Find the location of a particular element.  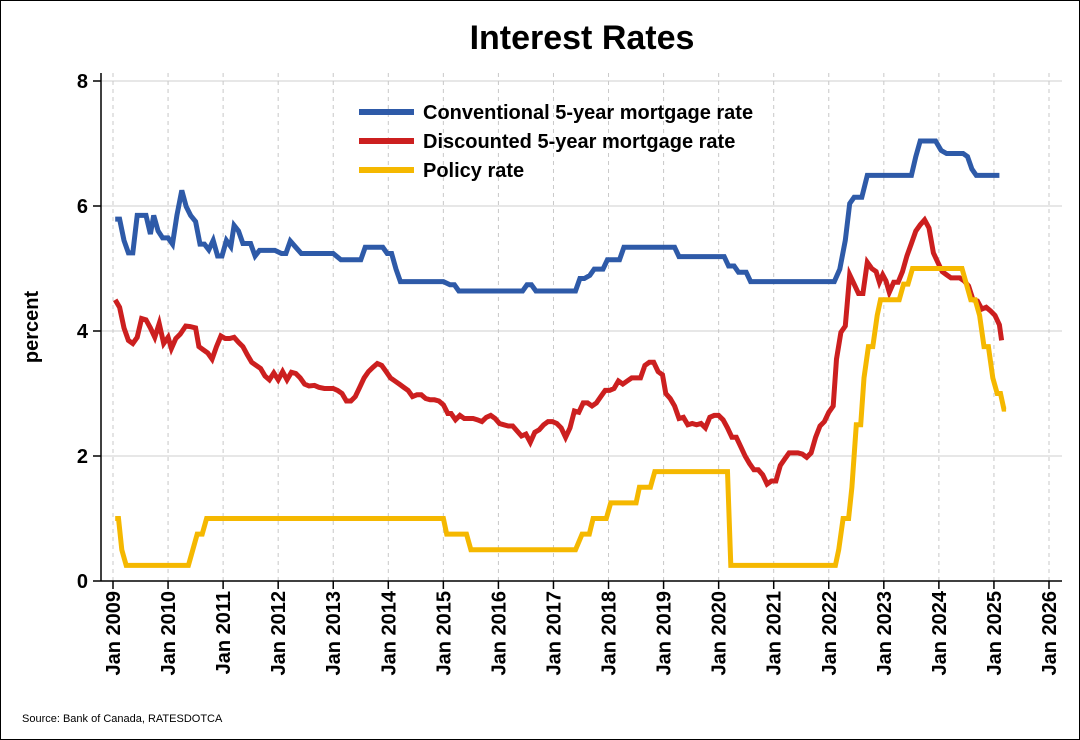

x-tick-label: Jan 2015 is located at coordinates (444, 633).